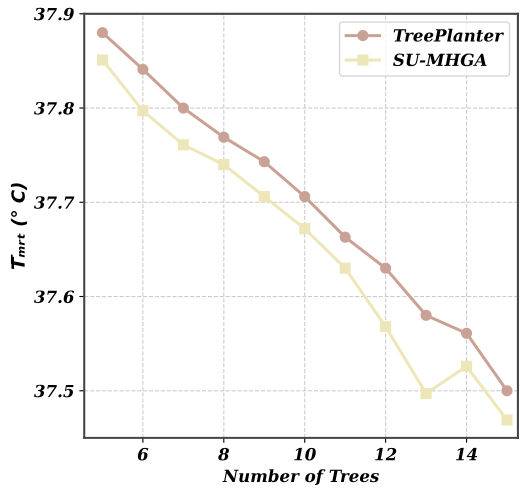 This screenshot has width=520, height=492. Describe the element at coordinates (143, 454) in the screenshot. I see `x-tick-label: 6` at that location.